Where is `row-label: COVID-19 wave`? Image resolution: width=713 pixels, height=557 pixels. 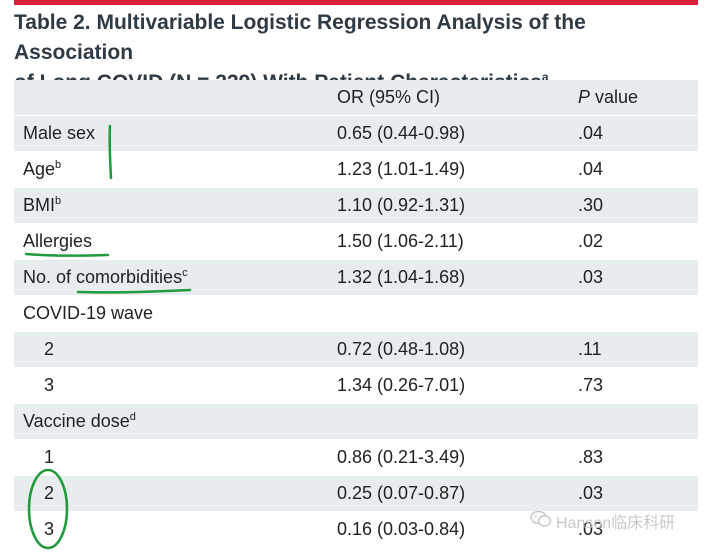 row-label: COVID-19 wave is located at coordinates (88, 313).